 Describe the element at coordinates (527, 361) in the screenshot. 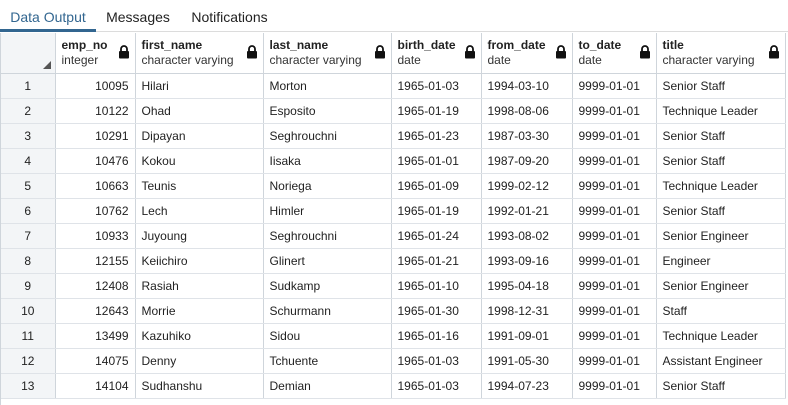

I see `cell-from_date: 1991-05-30` at that location.